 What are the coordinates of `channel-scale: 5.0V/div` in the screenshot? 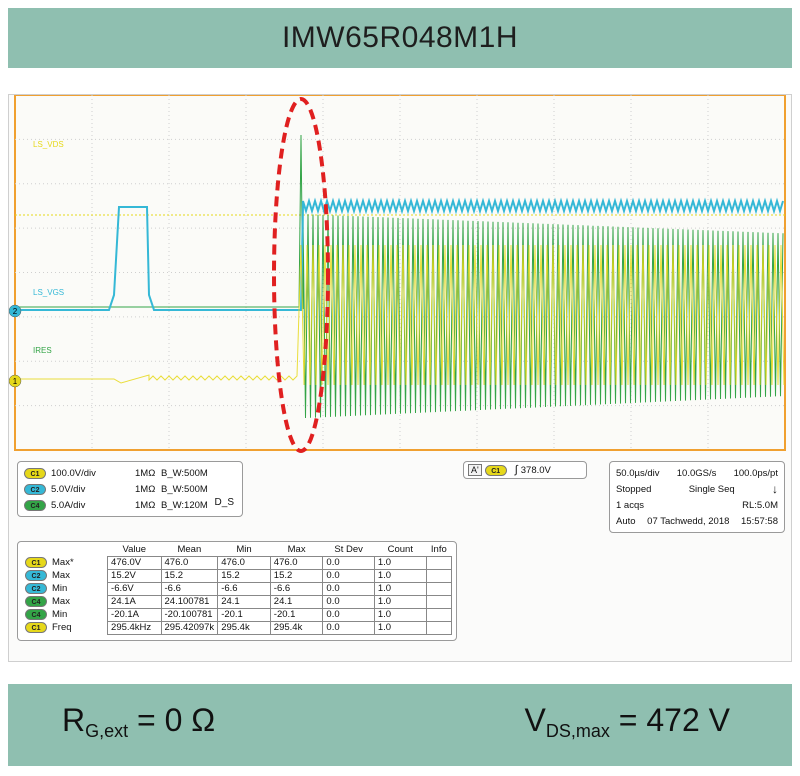 It's located at (68, 489).